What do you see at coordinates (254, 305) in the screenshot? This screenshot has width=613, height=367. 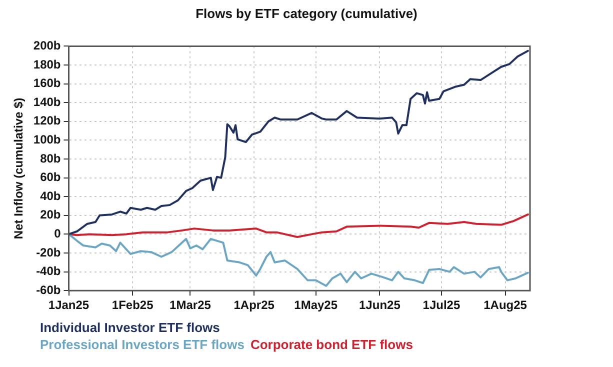 I see `x-tick-label: 1Apr25` at bounding box center [254, 305].